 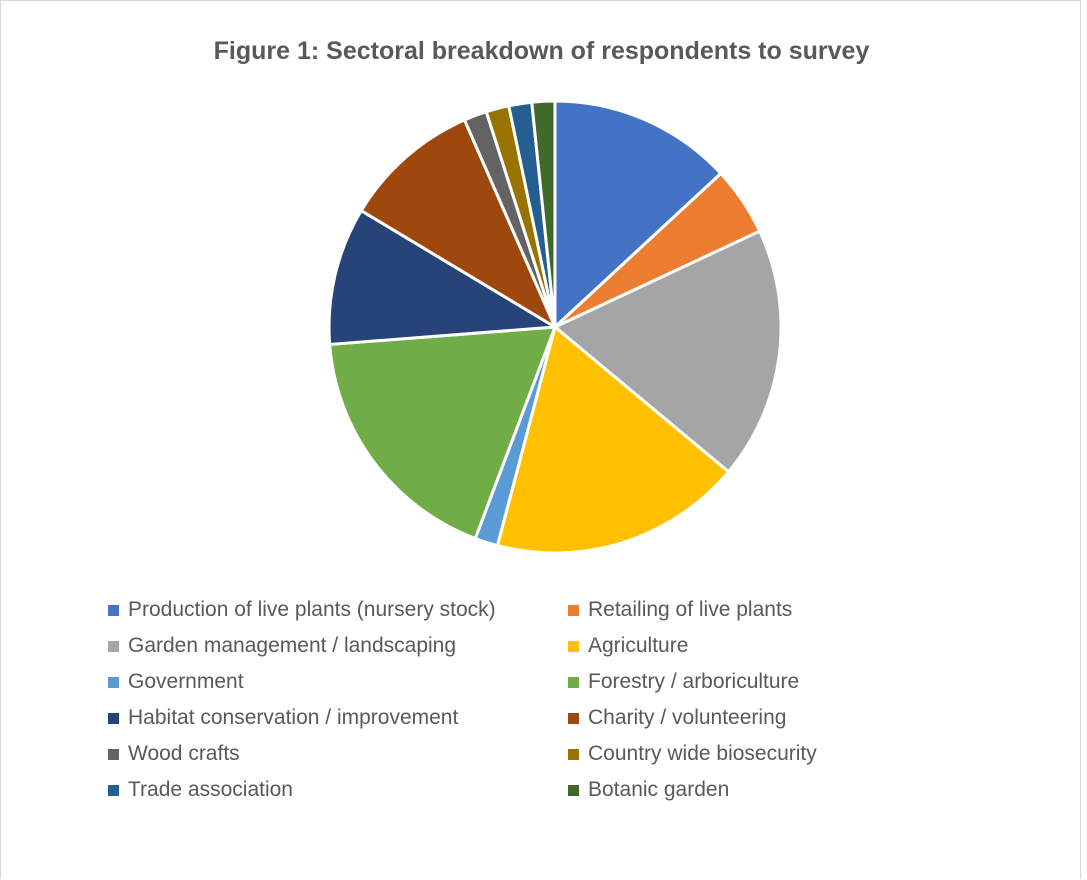 I want to click on legend-item-7: Charity / volunteering, so click(x=677, y=718).